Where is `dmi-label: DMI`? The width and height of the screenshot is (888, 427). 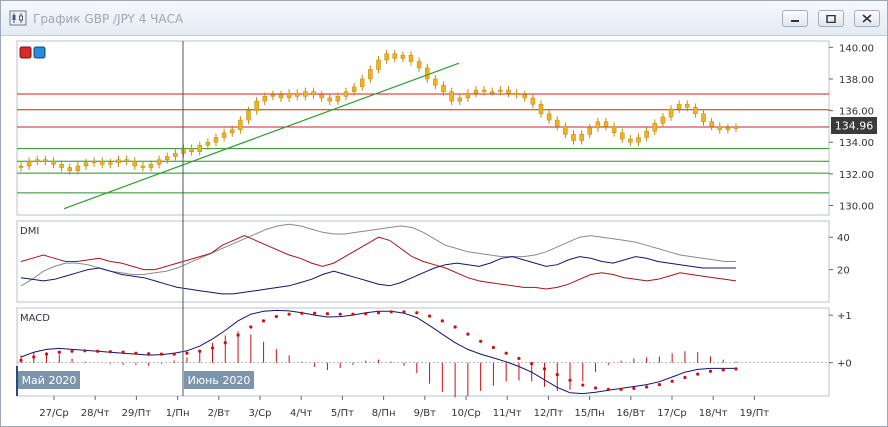 dmi-label: DMI is located at coordinates (29, 231).